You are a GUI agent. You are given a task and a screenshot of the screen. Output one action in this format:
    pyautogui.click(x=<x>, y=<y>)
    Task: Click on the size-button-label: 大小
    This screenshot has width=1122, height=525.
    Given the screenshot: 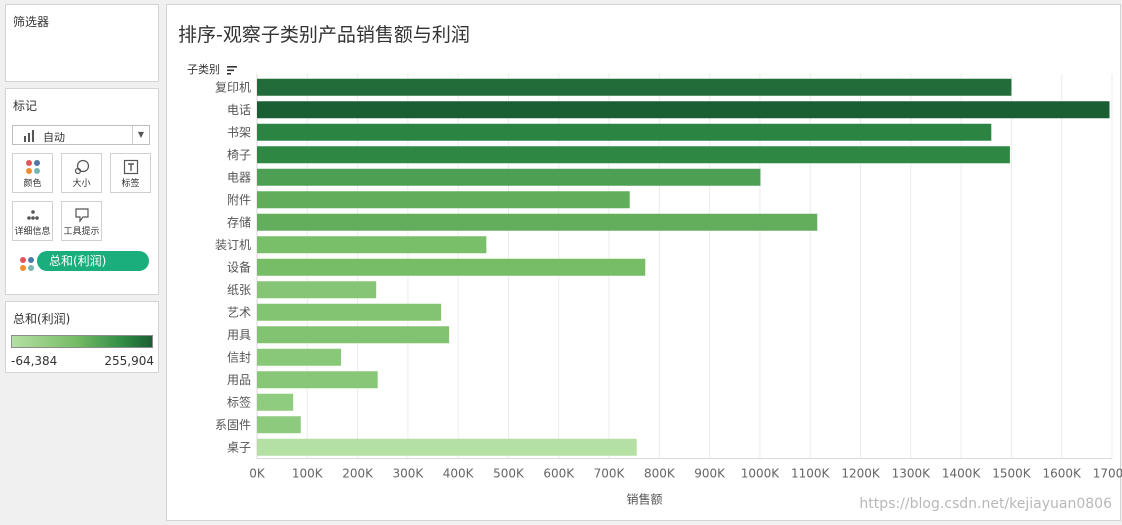 What is the action you would take?
    pyautogui.click(x=81, y=184)
    